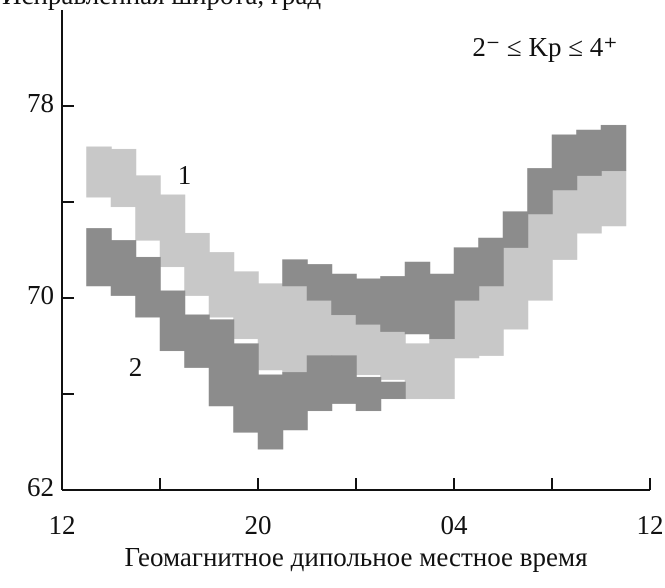 The width and height of the screenshot is (665, 588). I want to click on series-label: 2, so click(136, 367).